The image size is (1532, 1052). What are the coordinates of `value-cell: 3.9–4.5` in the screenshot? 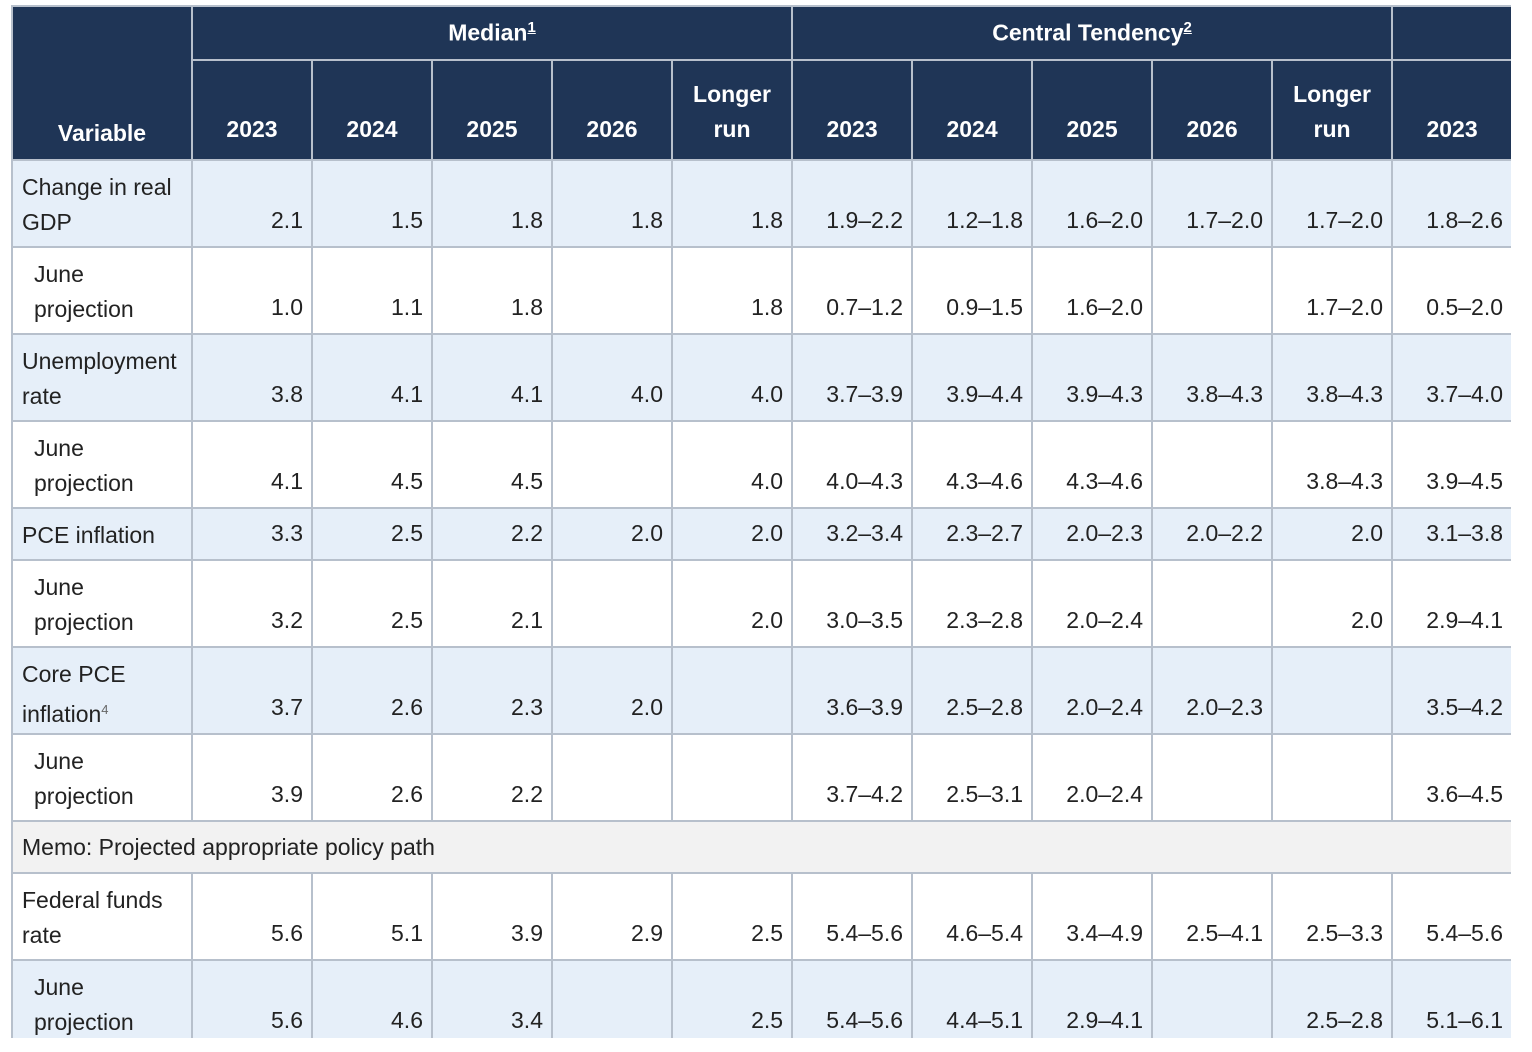 It's located at (1451, 464).